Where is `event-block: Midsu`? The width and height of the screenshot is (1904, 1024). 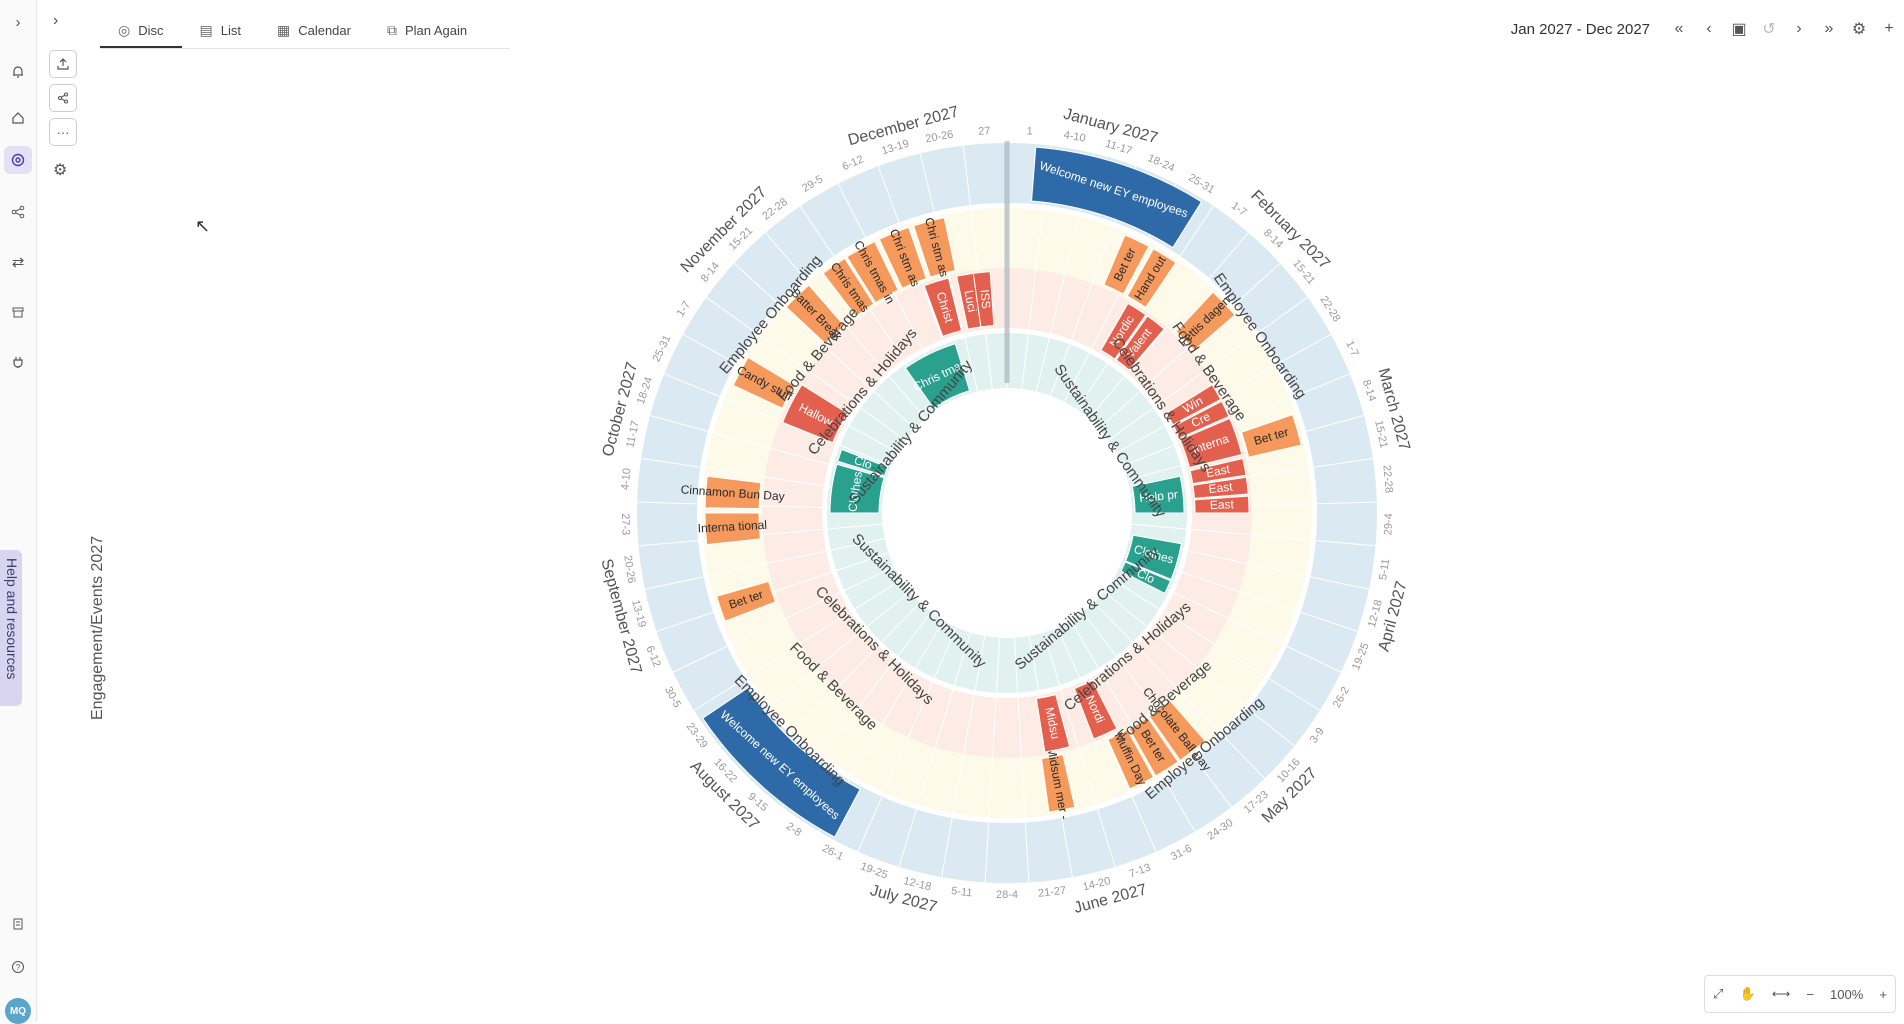 event-block: Midsu is located at coordinates (1053, 723).